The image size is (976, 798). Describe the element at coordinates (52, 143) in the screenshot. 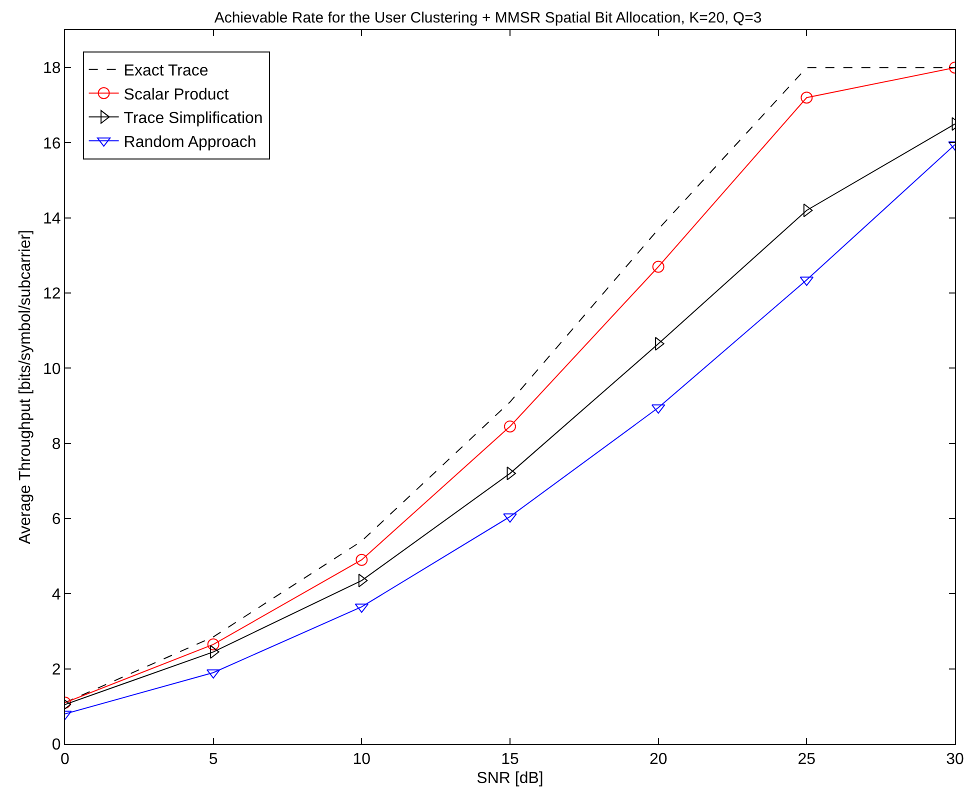

I see `y-tick-label: 16` at that location.